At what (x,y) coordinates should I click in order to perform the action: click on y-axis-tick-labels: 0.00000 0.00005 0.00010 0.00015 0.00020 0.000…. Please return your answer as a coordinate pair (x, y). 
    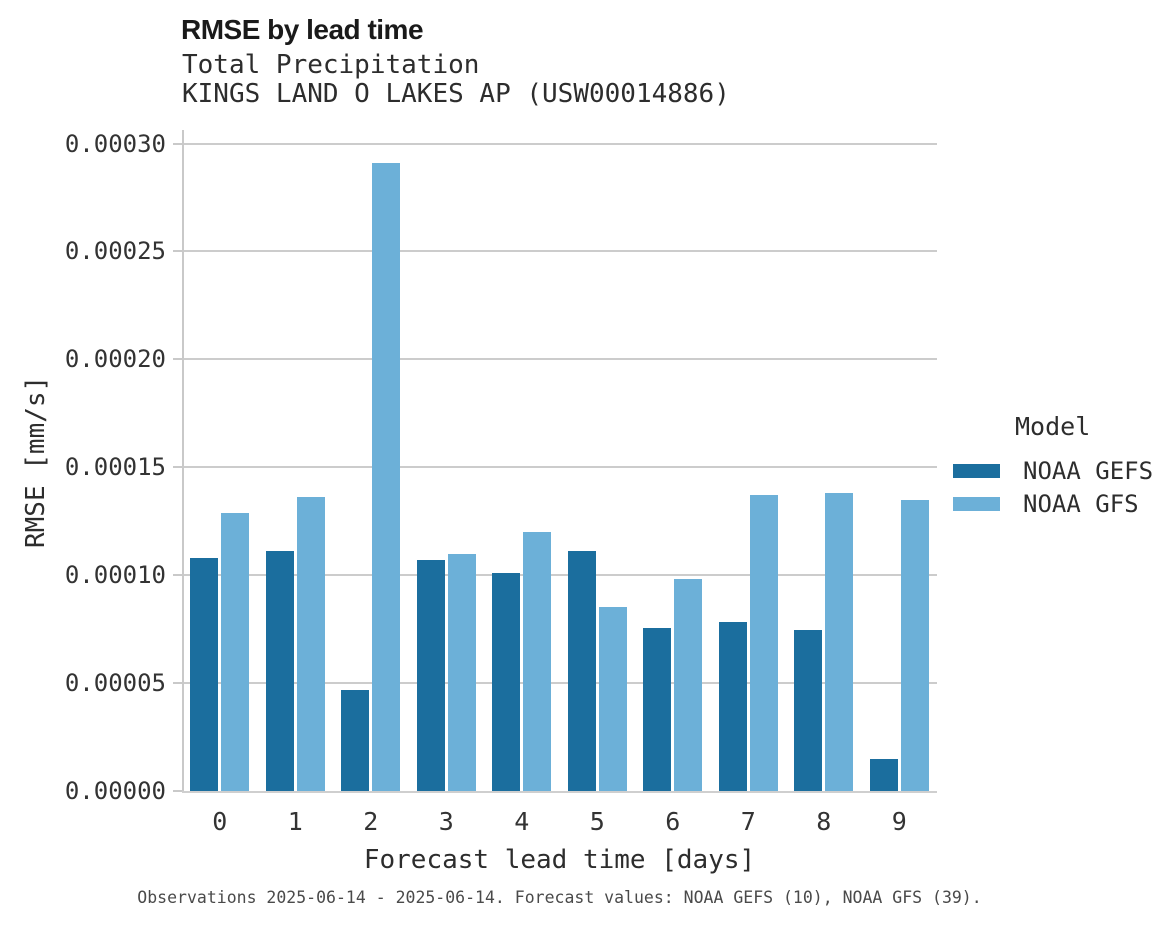
    Looking at the image, I should click on (83, 467).